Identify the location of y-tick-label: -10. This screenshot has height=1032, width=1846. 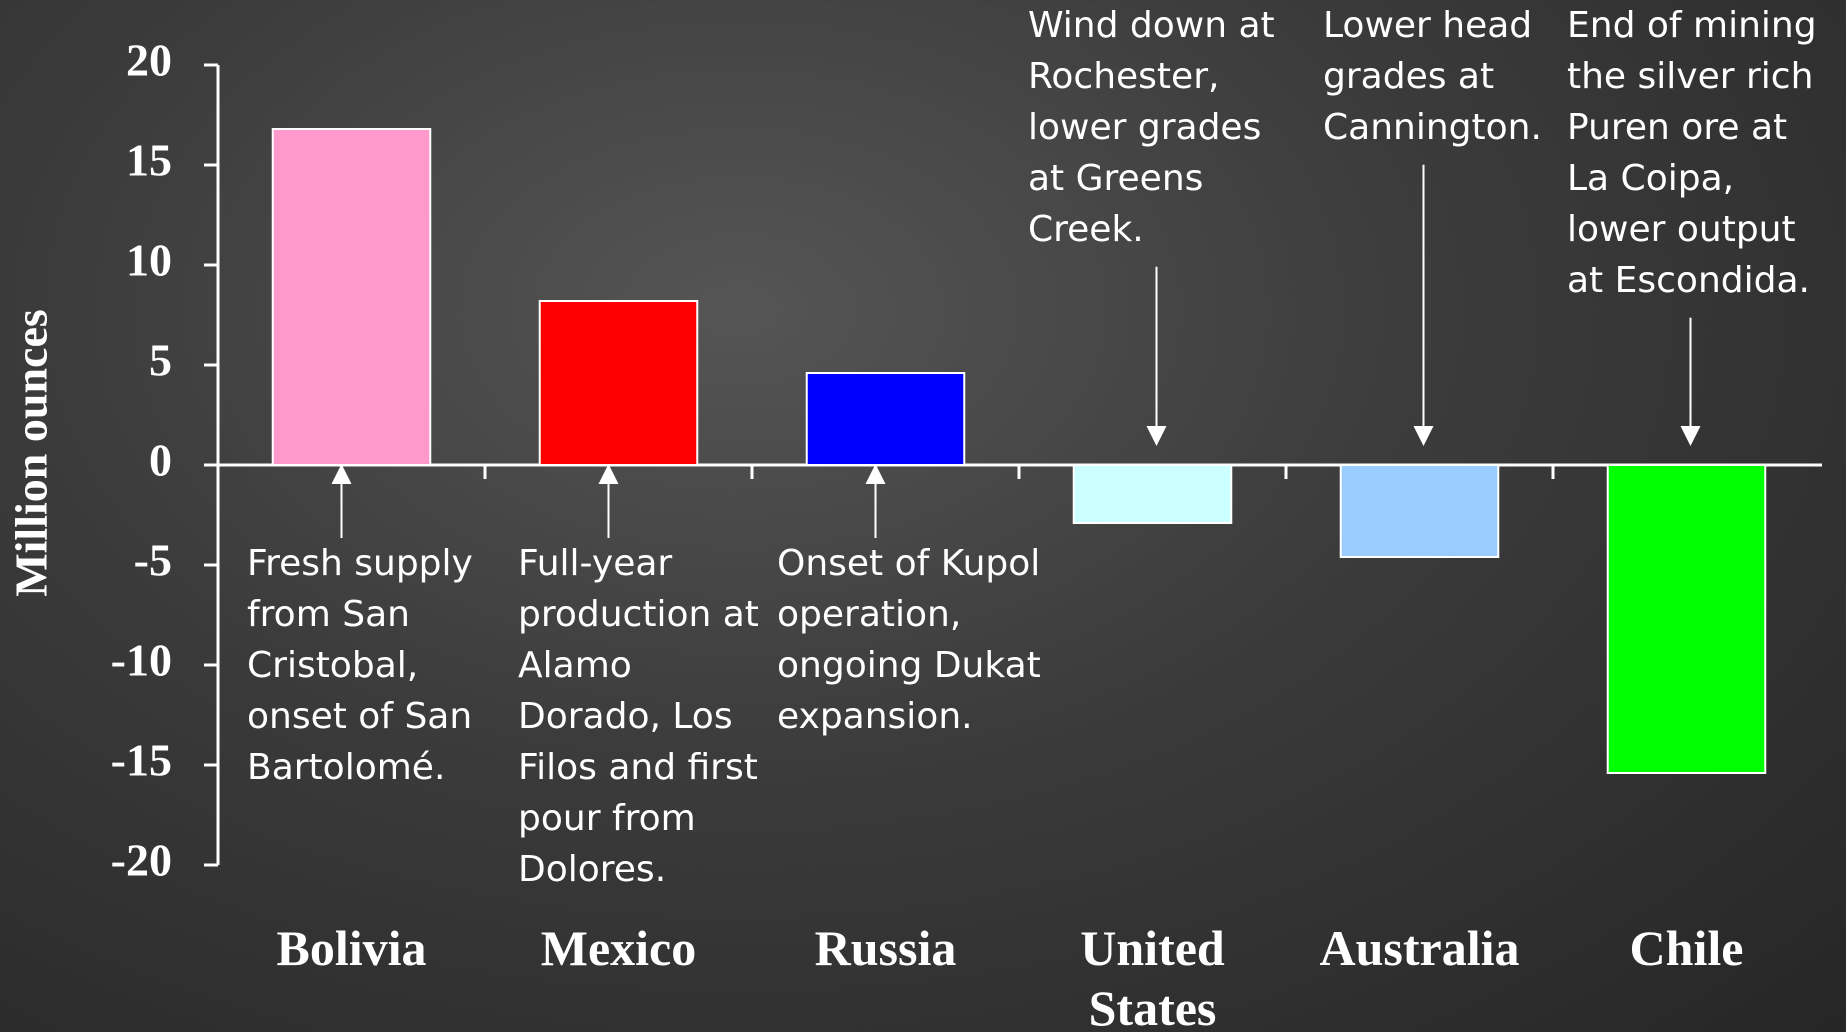
(141, 660).